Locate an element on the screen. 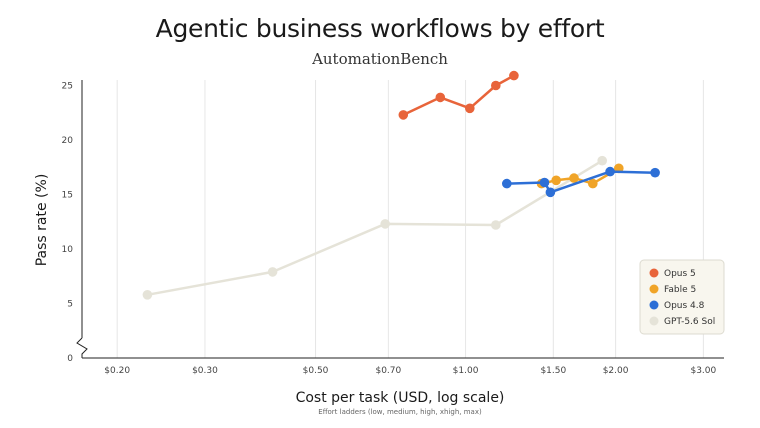 The image size is (760, 428). legend-box is located at coordinates (682, 297).